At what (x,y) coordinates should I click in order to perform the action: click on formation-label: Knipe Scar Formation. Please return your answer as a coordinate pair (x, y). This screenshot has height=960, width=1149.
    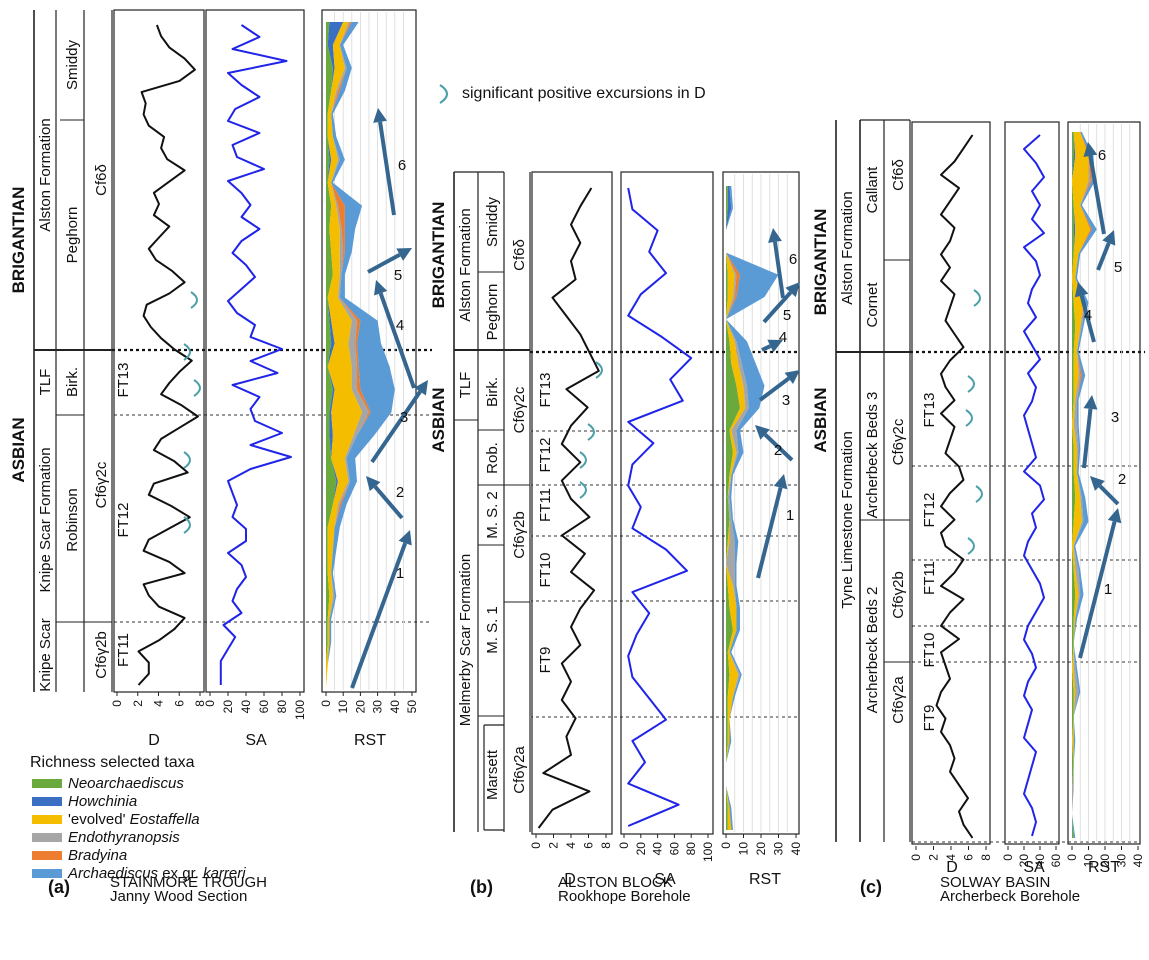
    Looking at the image, I should click on (45, 519).